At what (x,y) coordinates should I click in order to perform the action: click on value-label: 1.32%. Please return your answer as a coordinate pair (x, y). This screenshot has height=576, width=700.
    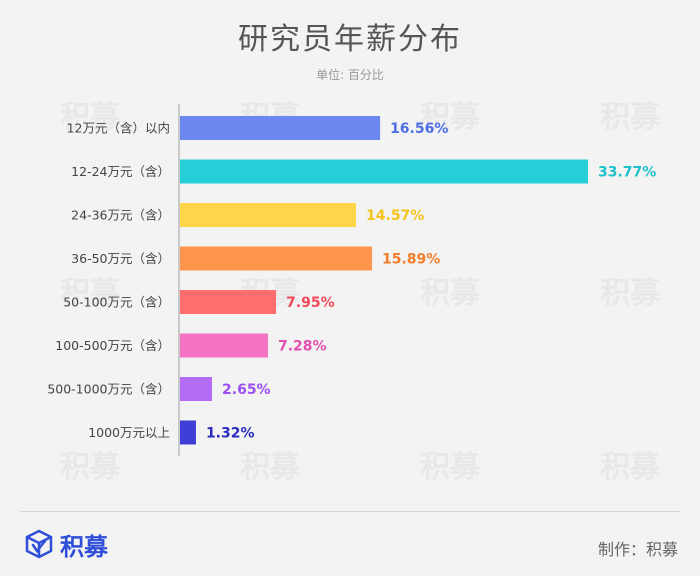
    Looking at the image, I should click on (230, 434).